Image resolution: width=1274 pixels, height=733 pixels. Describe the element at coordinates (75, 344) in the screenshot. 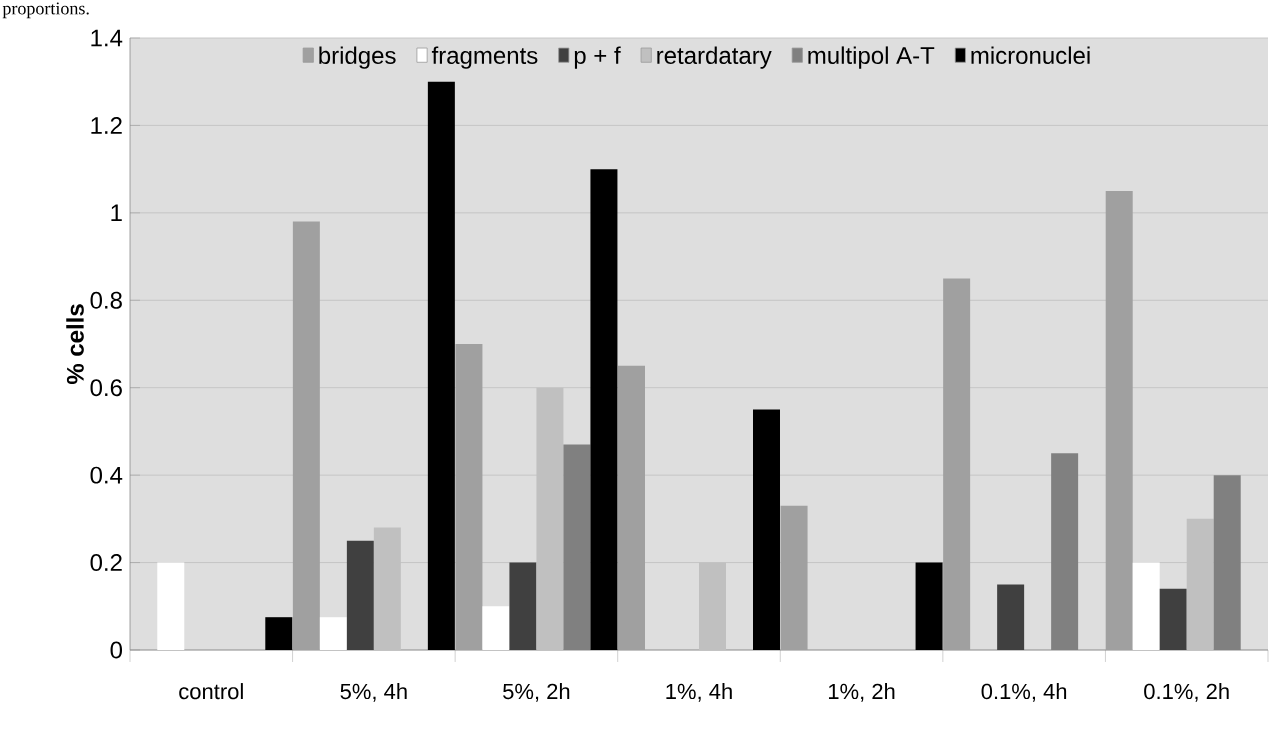

I see `y-axis-title: % cells` at that location.